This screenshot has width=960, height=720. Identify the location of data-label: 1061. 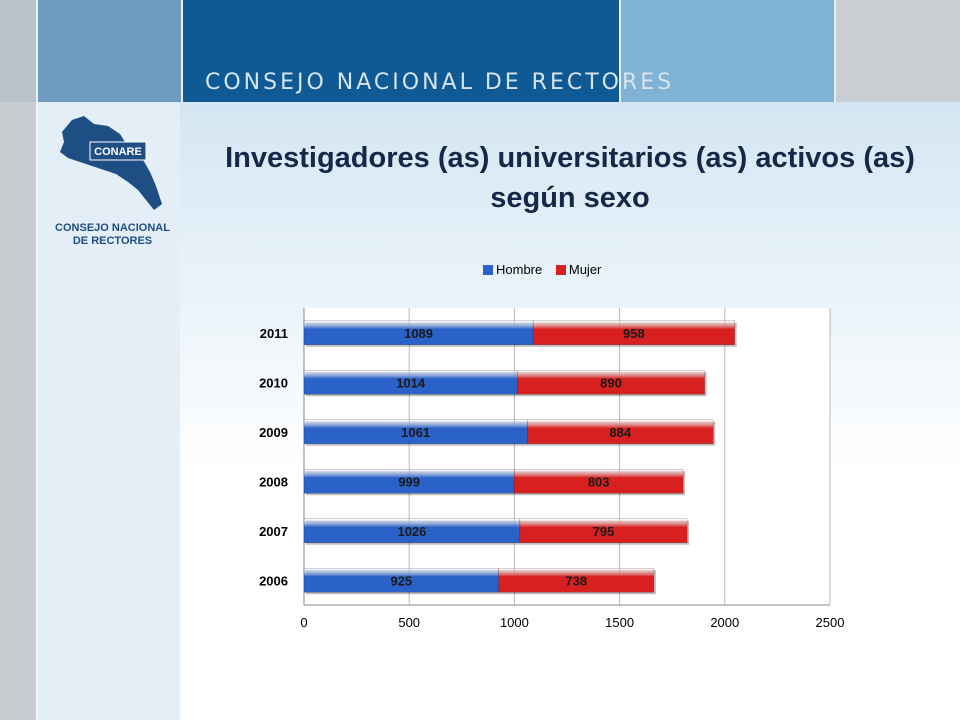
(415, 432).